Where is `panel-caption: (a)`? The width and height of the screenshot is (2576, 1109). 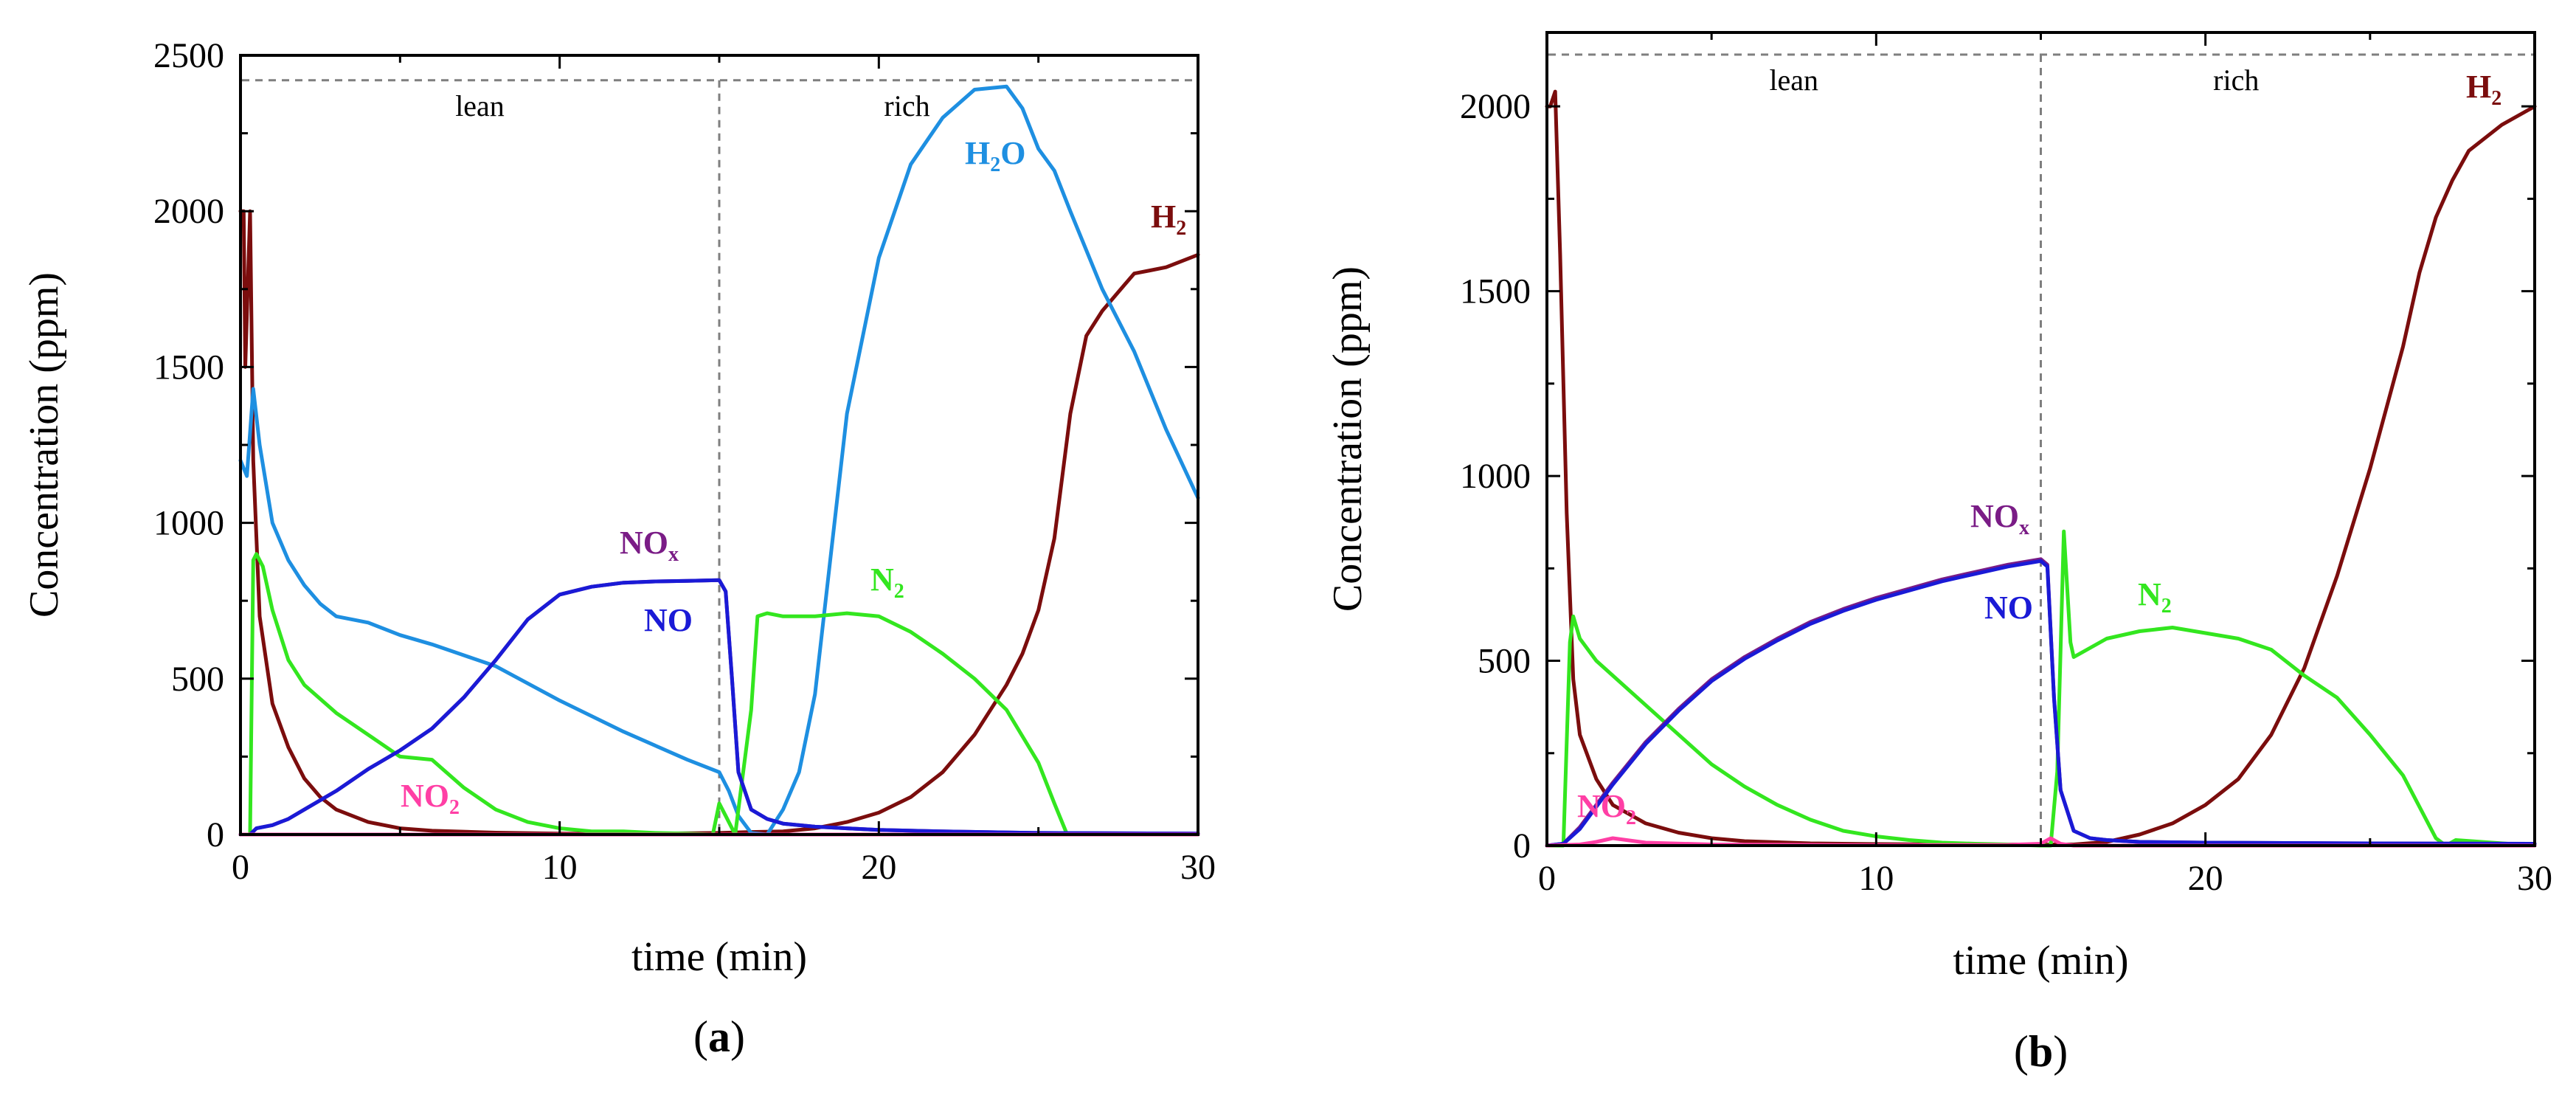 panel-caption: (a) is located at coordinates (719, 1036).